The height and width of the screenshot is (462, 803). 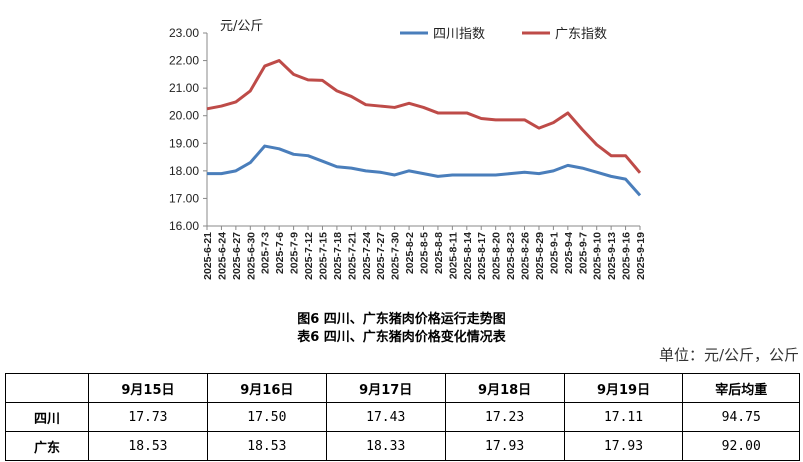 What do you see at coordinates (623, 388) in the screenshot?
I see `header-cell: 9月19日` at bounding box center [623, 388].